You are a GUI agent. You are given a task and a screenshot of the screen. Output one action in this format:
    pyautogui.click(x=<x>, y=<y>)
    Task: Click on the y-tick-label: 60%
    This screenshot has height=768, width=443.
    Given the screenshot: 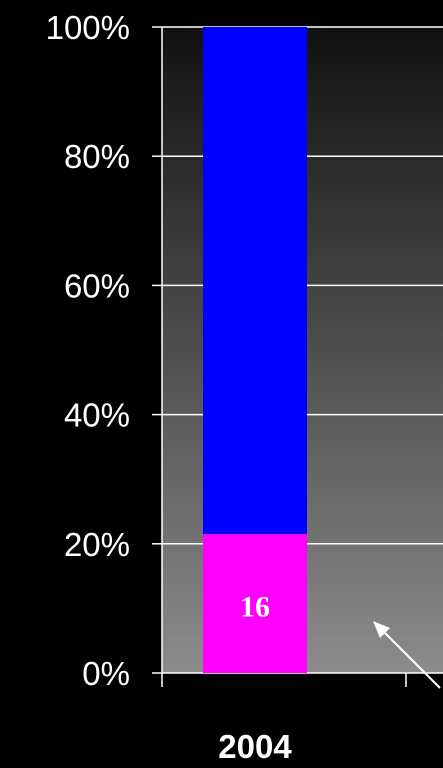 What is the action you would take?
    pyautogui.click(x=97, y=285)
    